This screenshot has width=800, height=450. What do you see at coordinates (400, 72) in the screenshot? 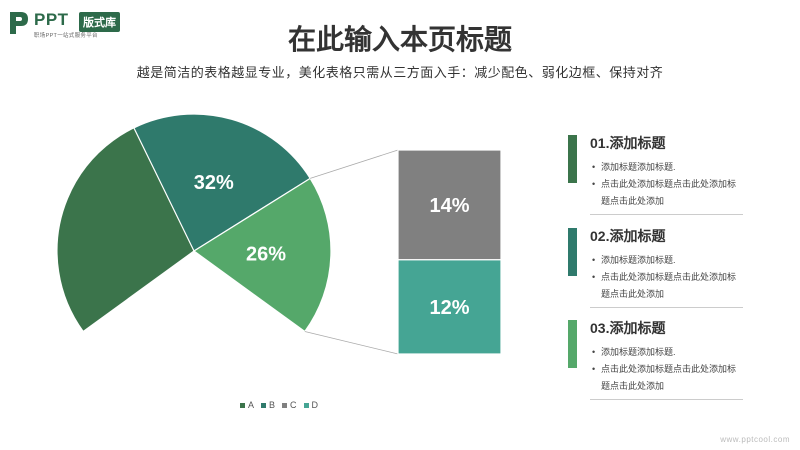
I see `page-subtitle: 越是简洁的表格越显专业，美化表格只需从三方面入手：减少配色、弱化边框、保持对齐` at bounding box center [400, 72].